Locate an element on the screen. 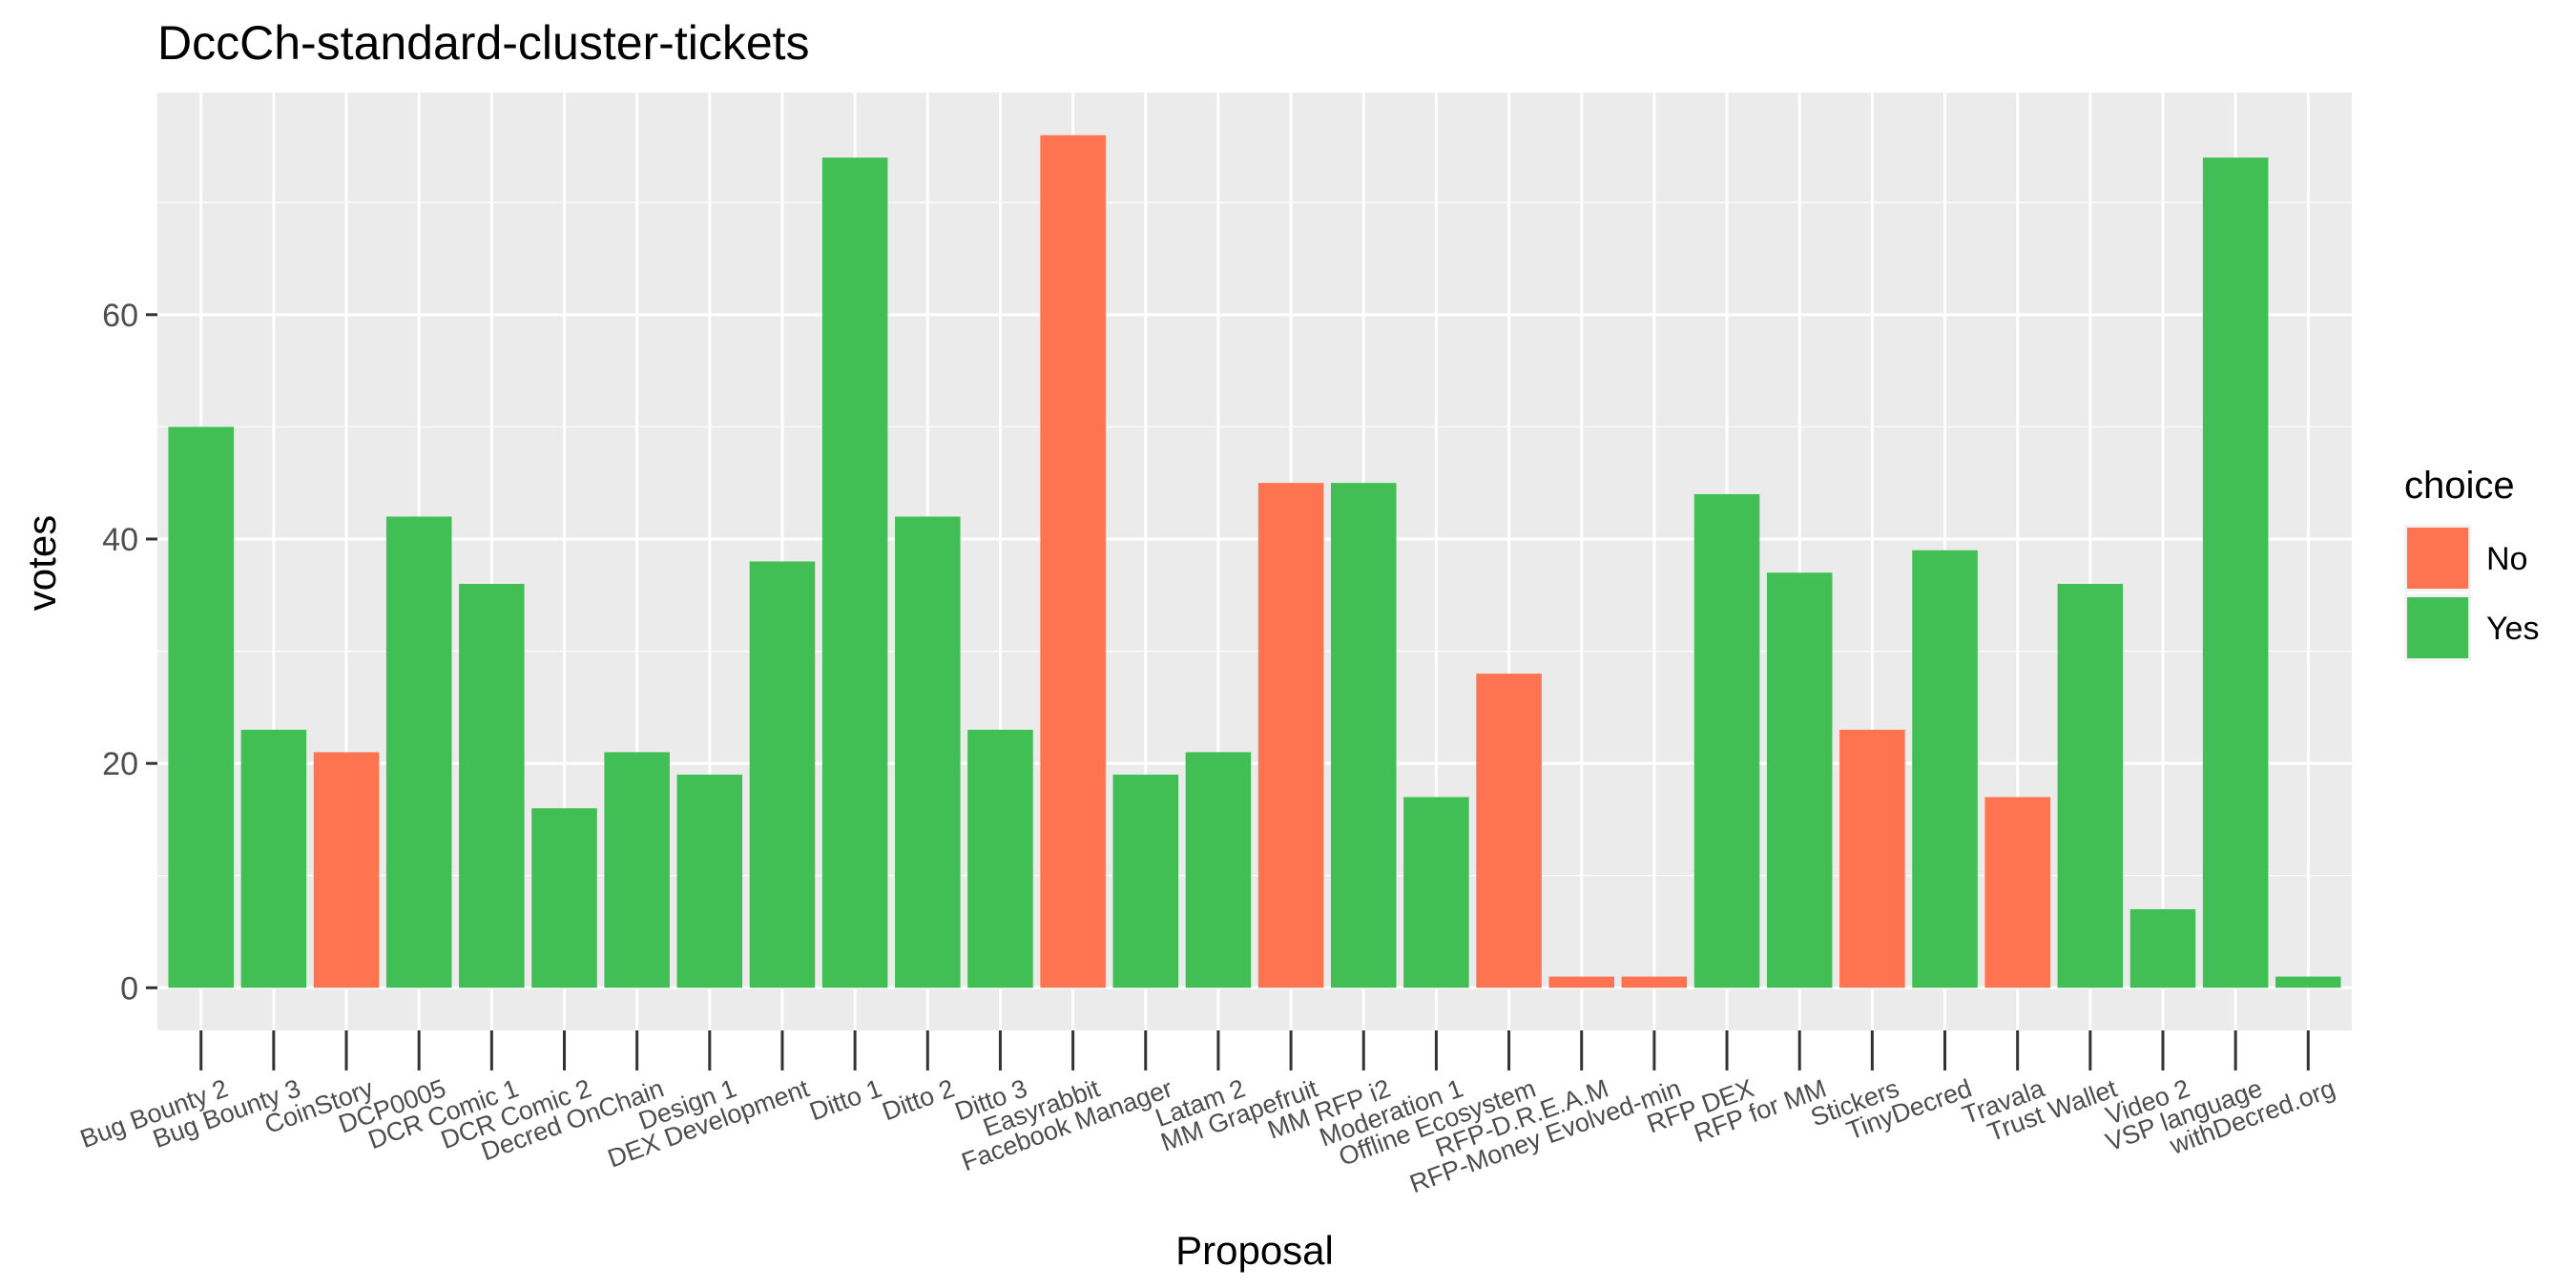 This screenshot has width=2576, height=1288. chart-title: DccCh-standard-cluster-tickets is located at coordinates (483, 43).